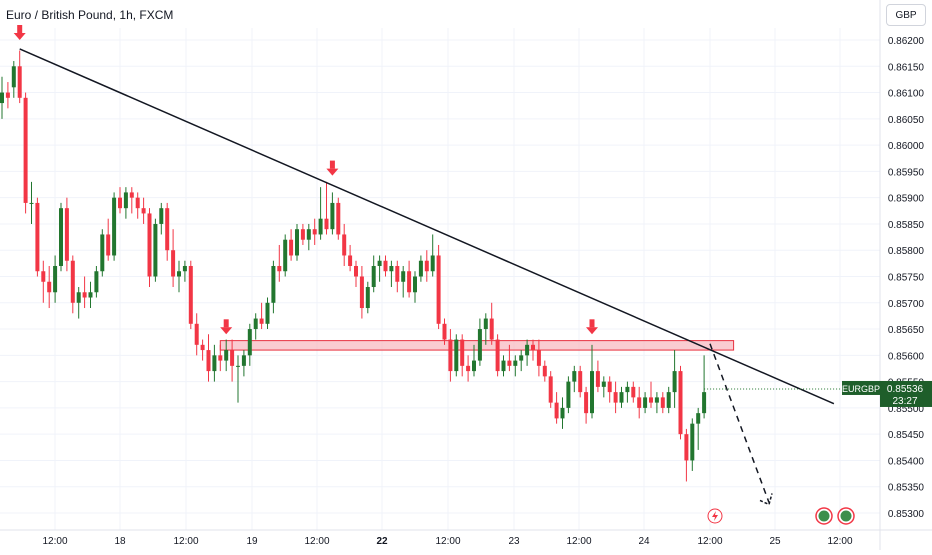  What do you see at coordinates (514, 541) in the screenshot?
I see `x-tick-label: 23` at bounding box center [514, 541].